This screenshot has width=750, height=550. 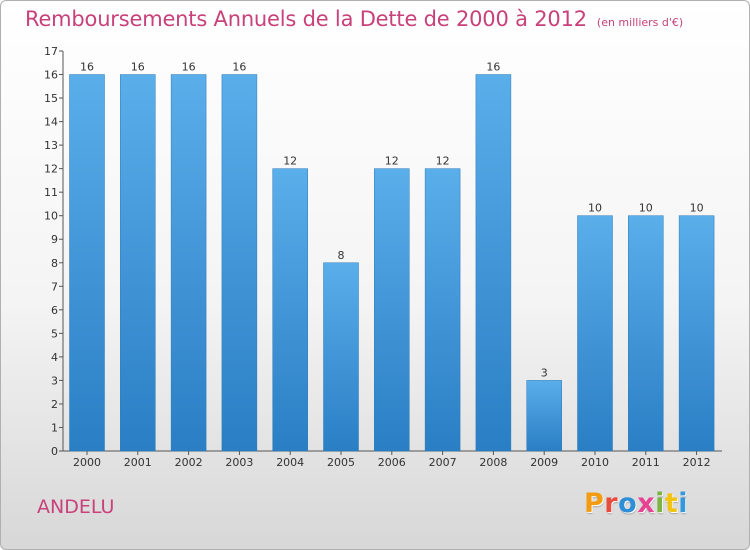 I want to click on logo-letter: r, so click(x=611, y=503).